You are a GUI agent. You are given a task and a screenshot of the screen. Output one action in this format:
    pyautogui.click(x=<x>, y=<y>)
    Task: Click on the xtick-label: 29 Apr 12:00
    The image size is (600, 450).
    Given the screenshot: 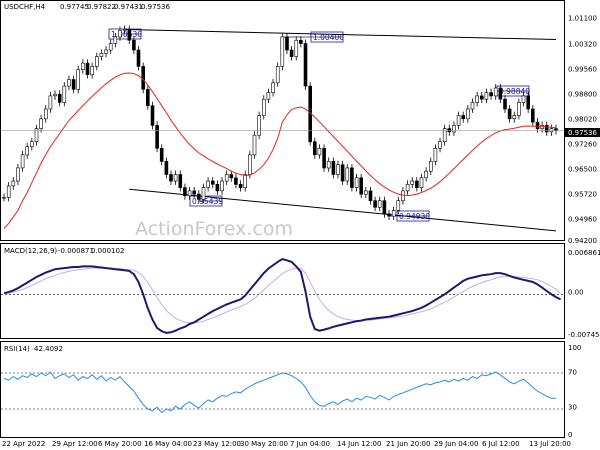 What is the action you would take?
    pyautogui.click(x=75, y=444)
    